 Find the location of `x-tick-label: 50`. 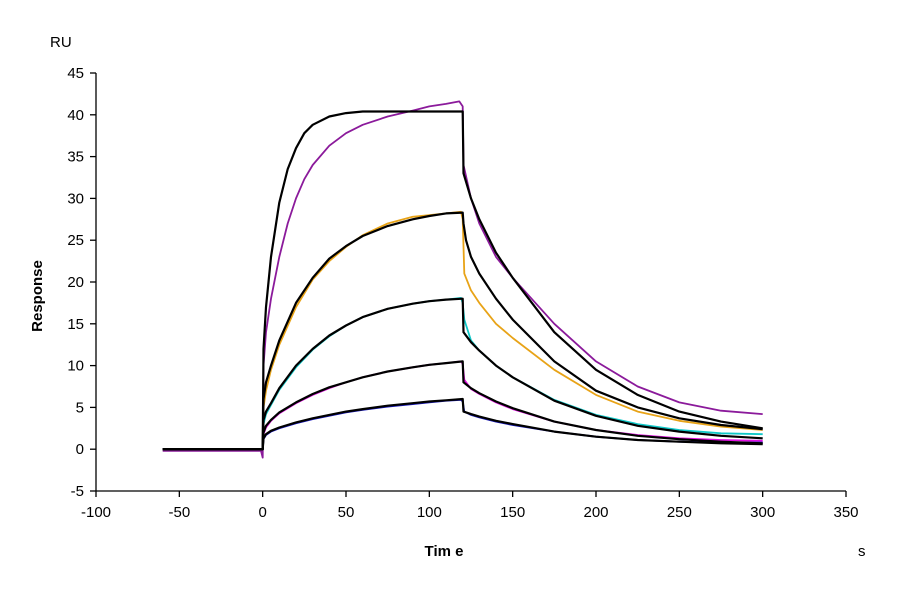

x-tick-label: 50 is located at coordinates (346, 512).